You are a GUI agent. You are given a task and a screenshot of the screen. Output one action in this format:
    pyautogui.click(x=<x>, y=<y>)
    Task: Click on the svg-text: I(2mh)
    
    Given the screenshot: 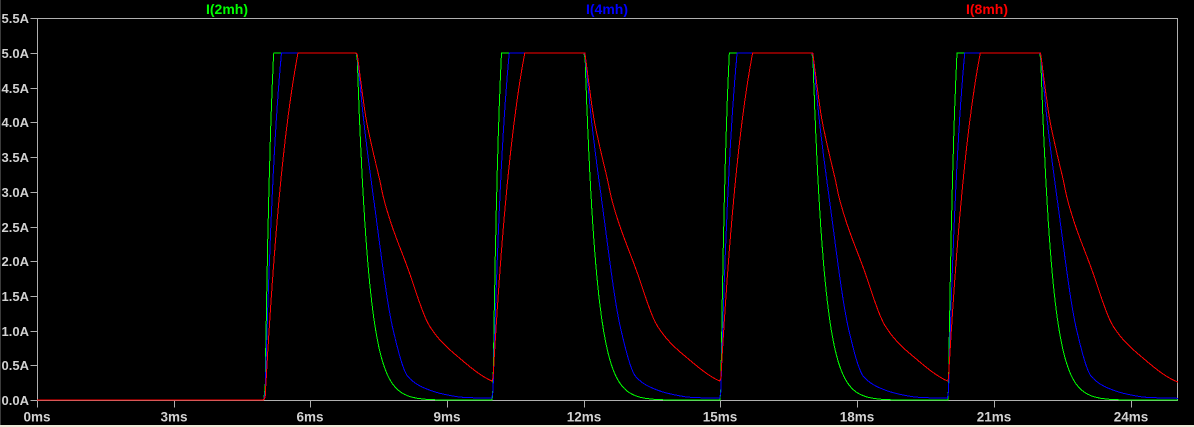 What is the action you would take?
    pyautogui.click(x=227, y=9)
    